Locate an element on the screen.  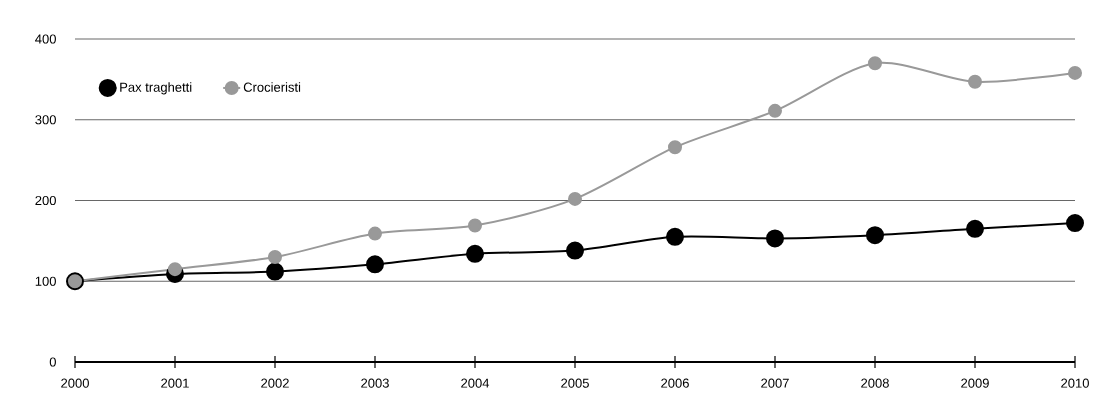
x-tick-label: 2002 is located at coordinates (275, 383).